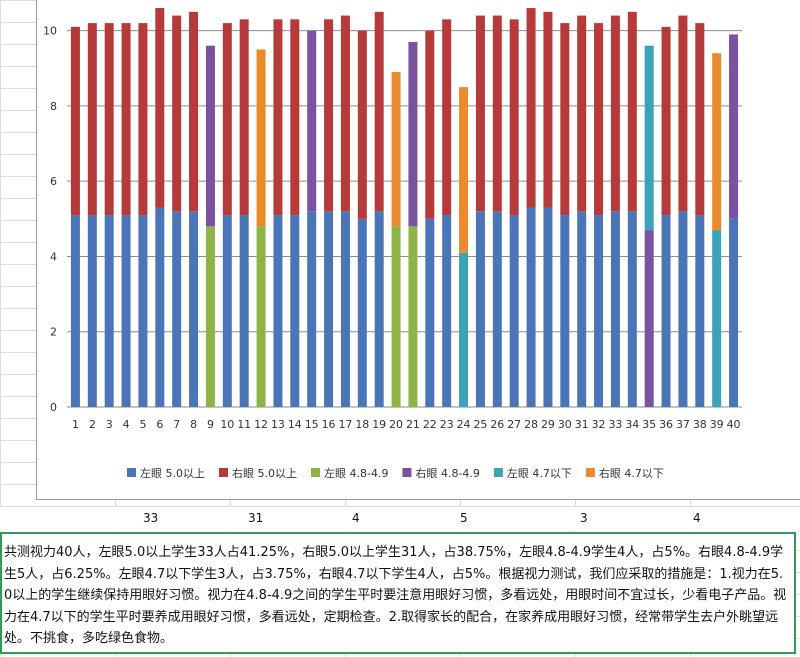 The width and height of the screenshot is (800, 657). What do you see at coordinates (514, 424) in the screenshot?
I see `x-tick-label: 27` at bounding box center [514, 424].